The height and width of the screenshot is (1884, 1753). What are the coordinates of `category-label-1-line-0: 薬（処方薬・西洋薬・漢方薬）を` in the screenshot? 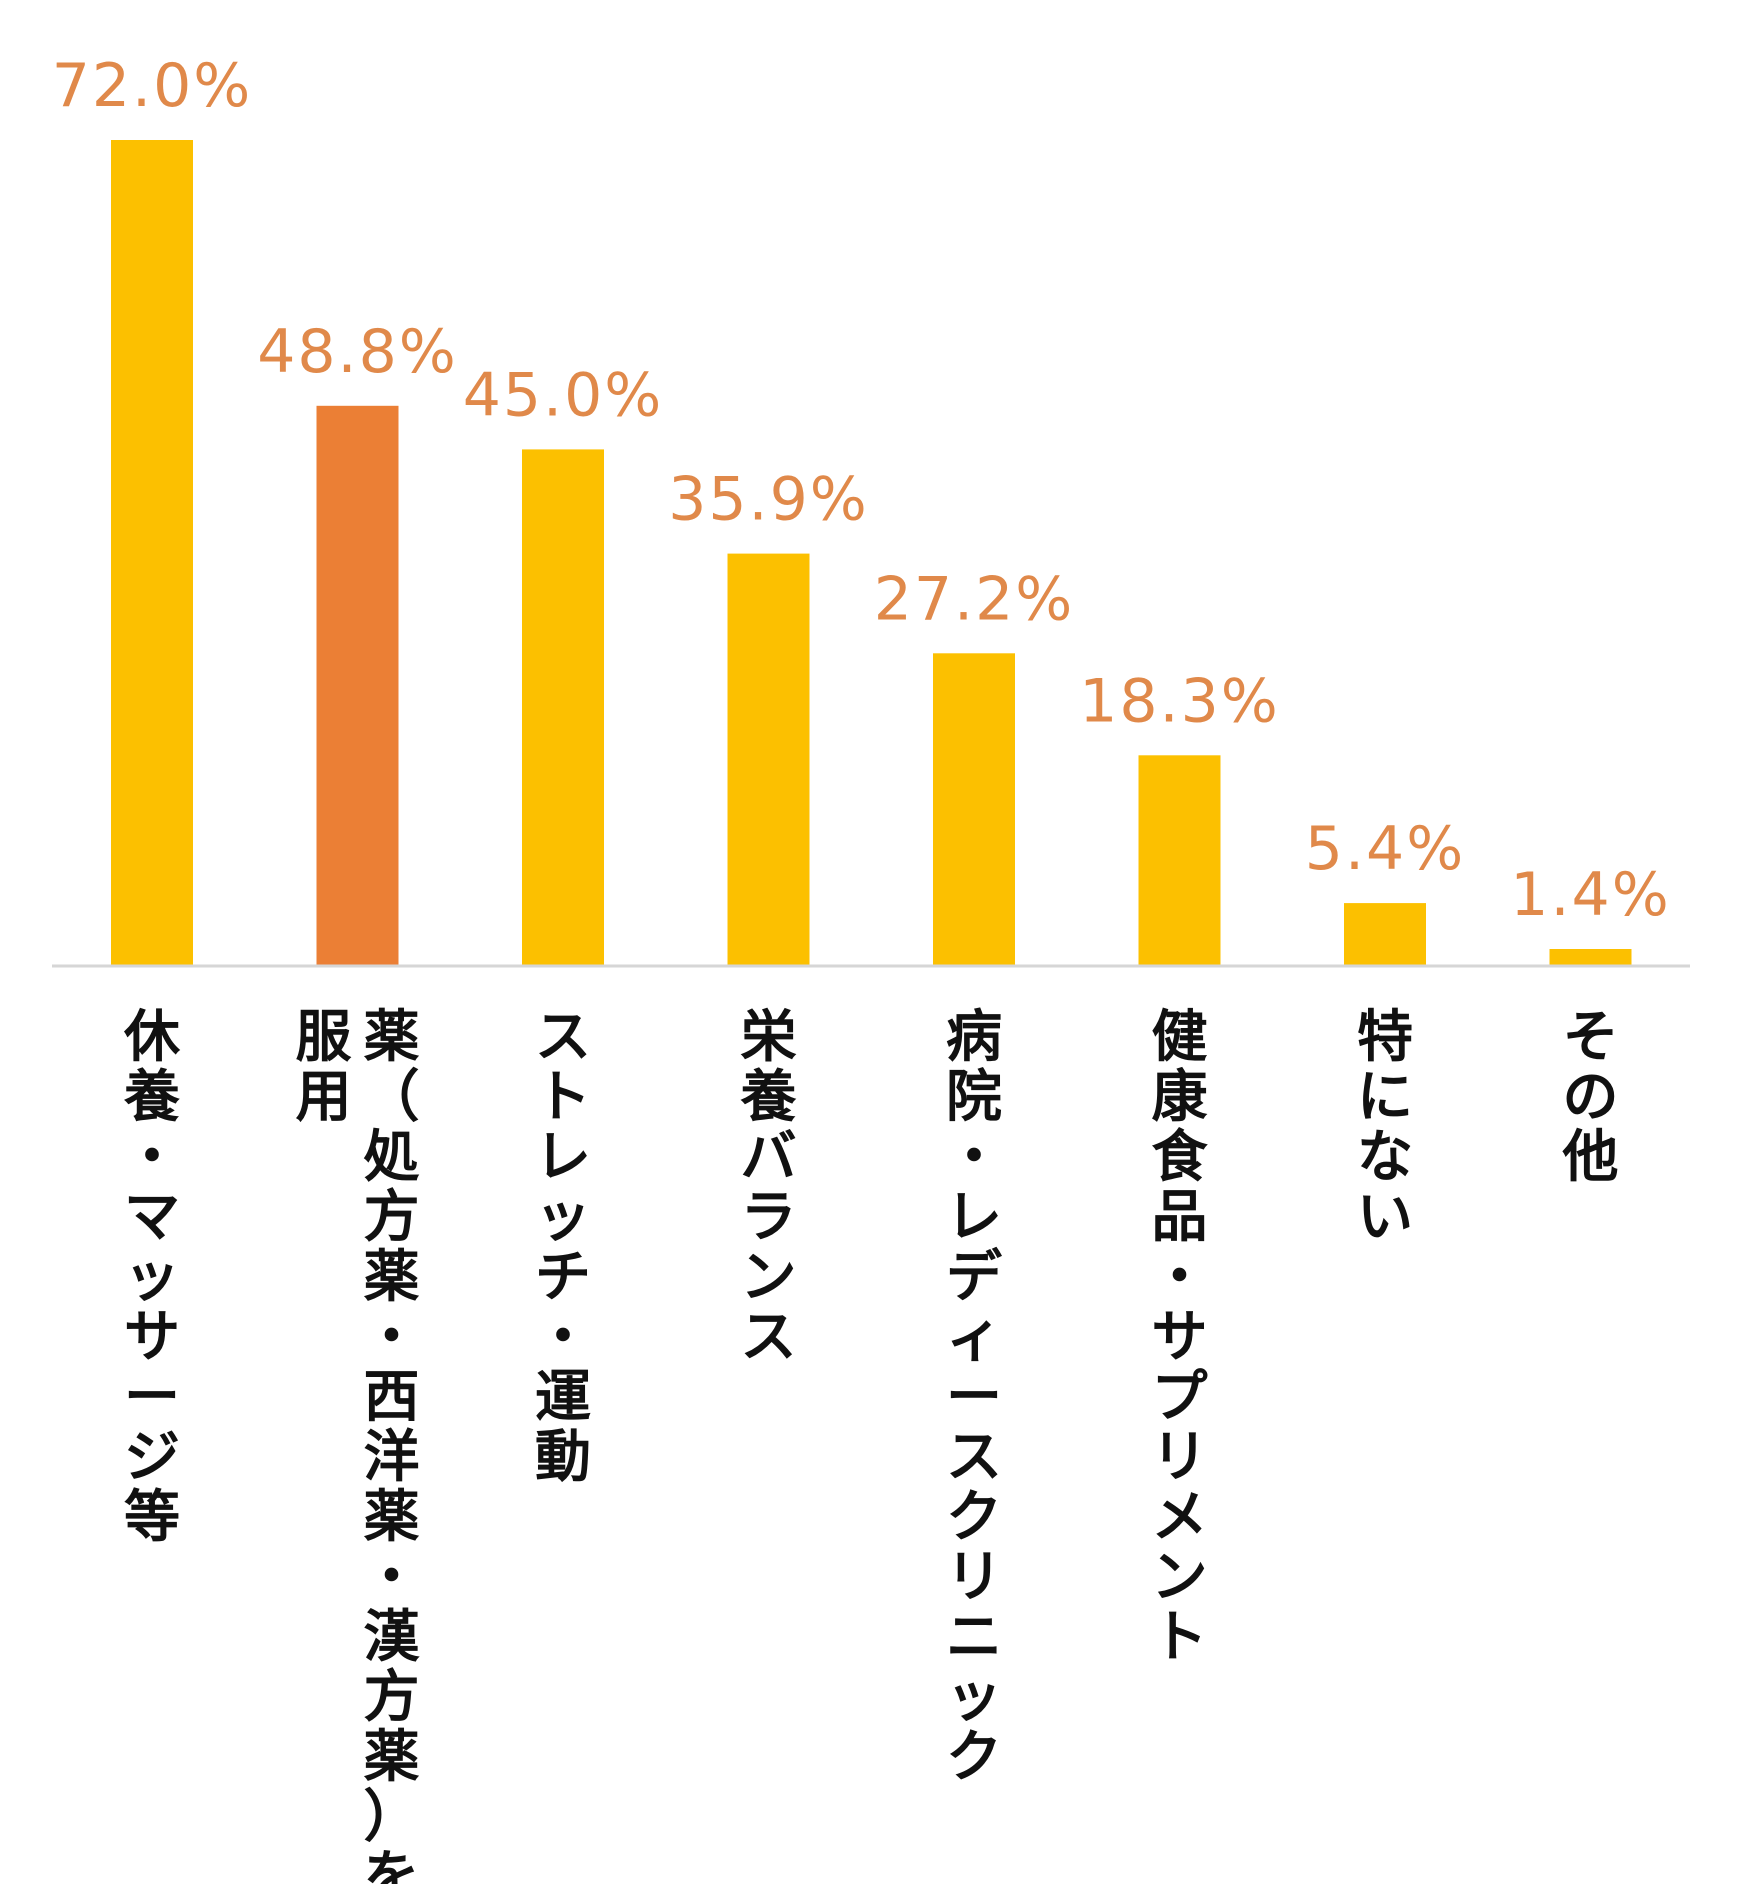 It's located at (392, 1444).